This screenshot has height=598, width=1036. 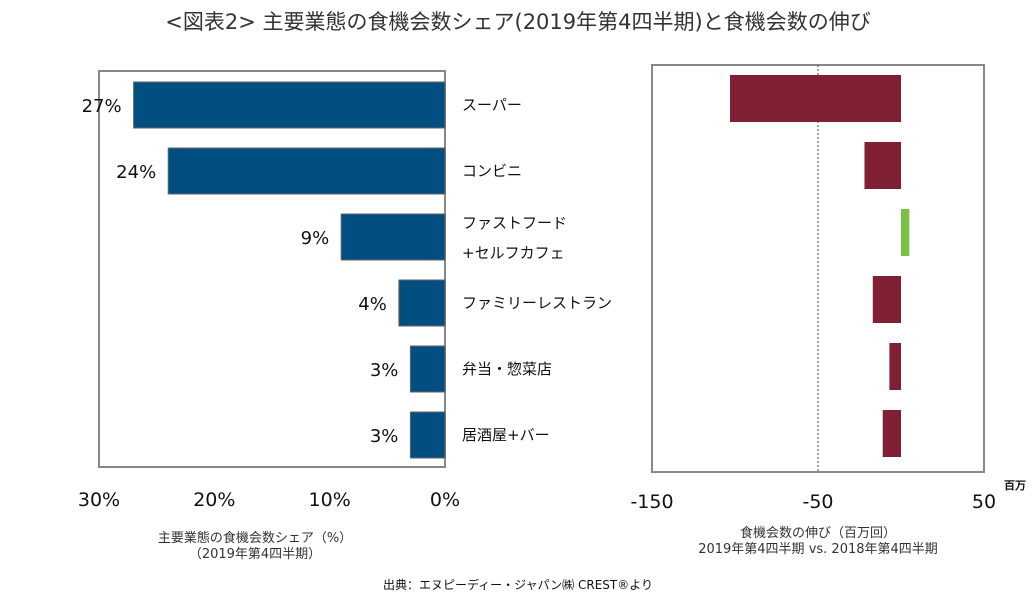 What do you see at coordinates (492, 105) in the screenshot?
I see `category-label: スーパー` at bounding box center [492, 105].